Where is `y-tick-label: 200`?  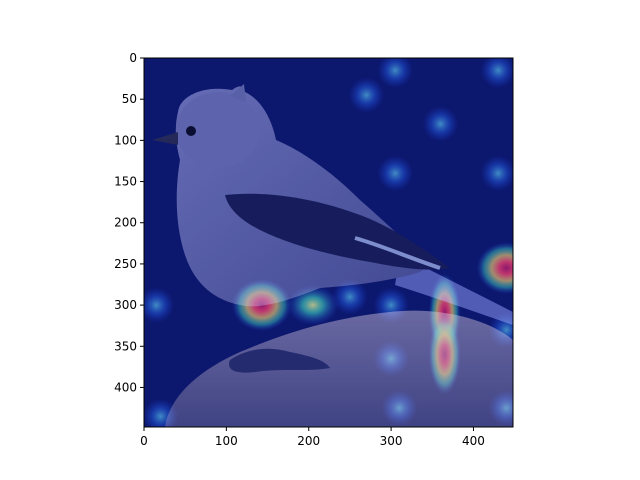
y-tick-label: 200 is located at coordinates (125, 223).